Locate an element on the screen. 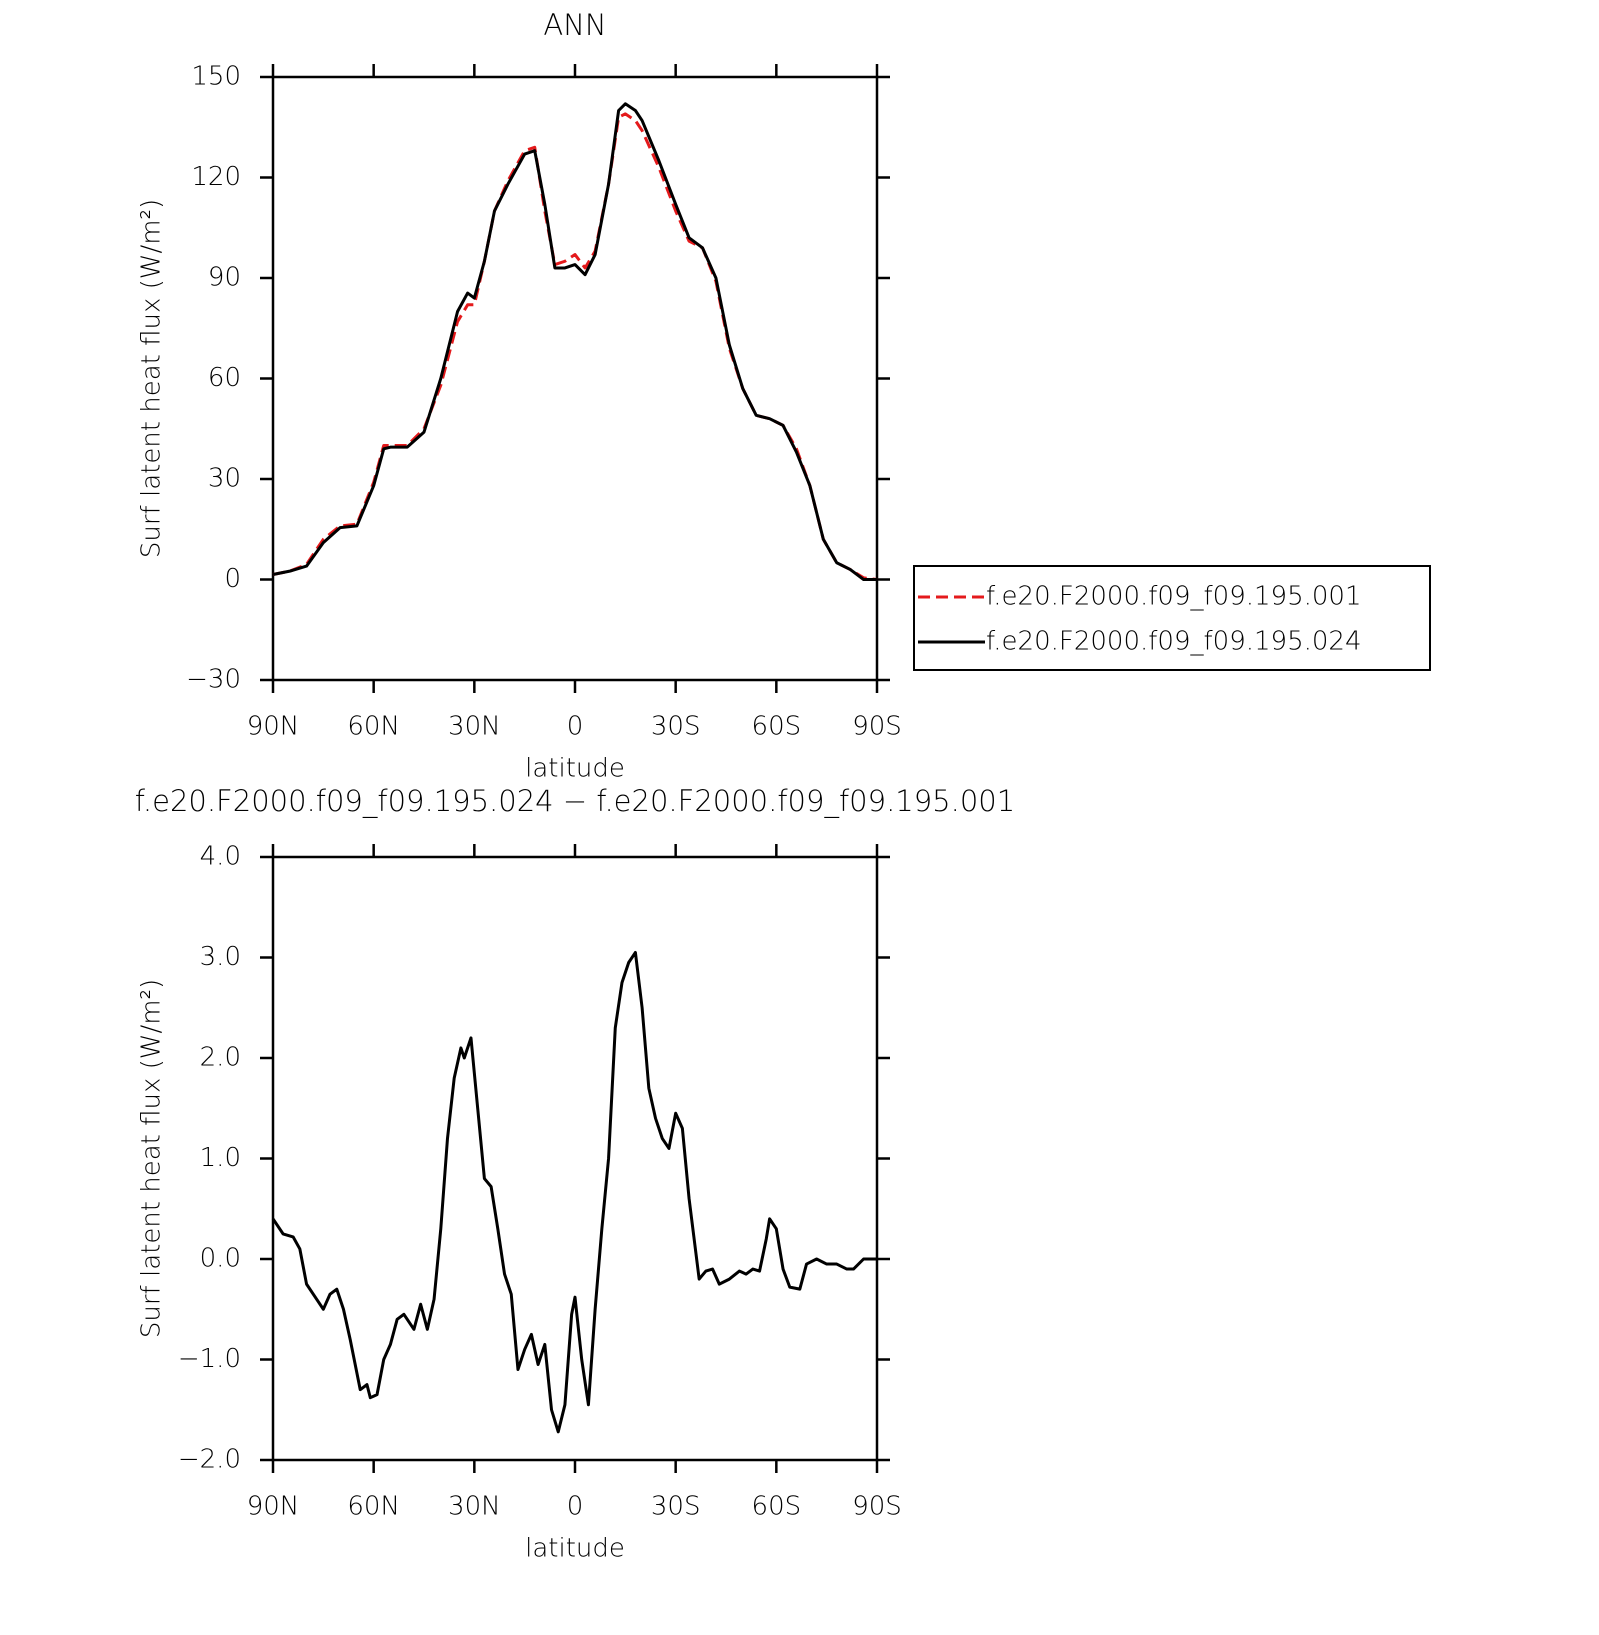 This screenshot has height=1635, width=1599. y-tick-label: −1.0 is located at coordinates (209, 1359).